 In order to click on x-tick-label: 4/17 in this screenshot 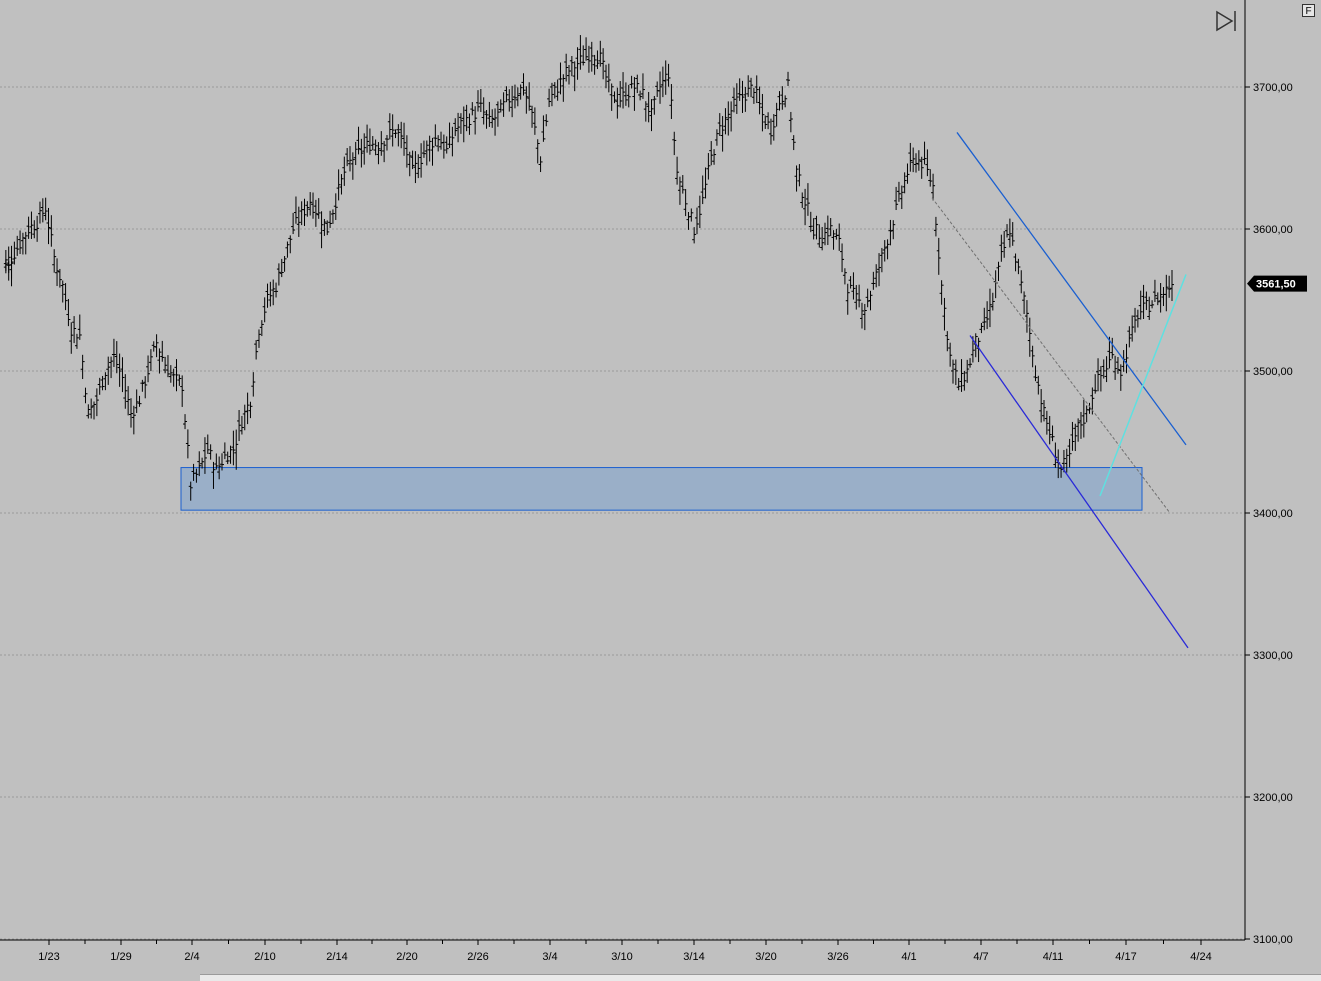, I will do `click(1125, 957)`.